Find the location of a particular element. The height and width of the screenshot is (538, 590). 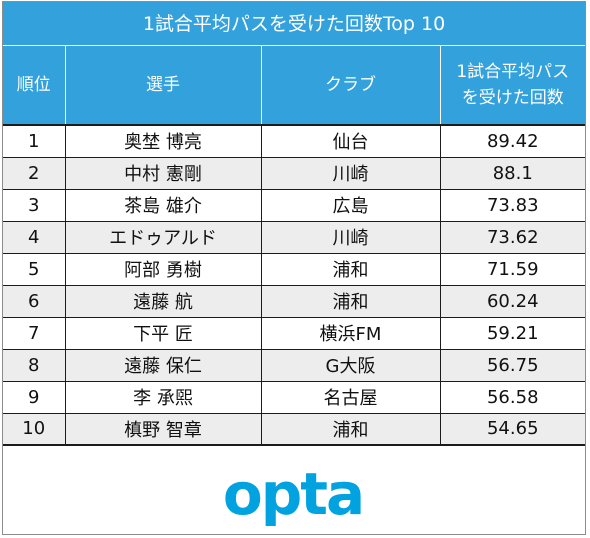

cell-rank: 3 is located at coordinates (34, 205).